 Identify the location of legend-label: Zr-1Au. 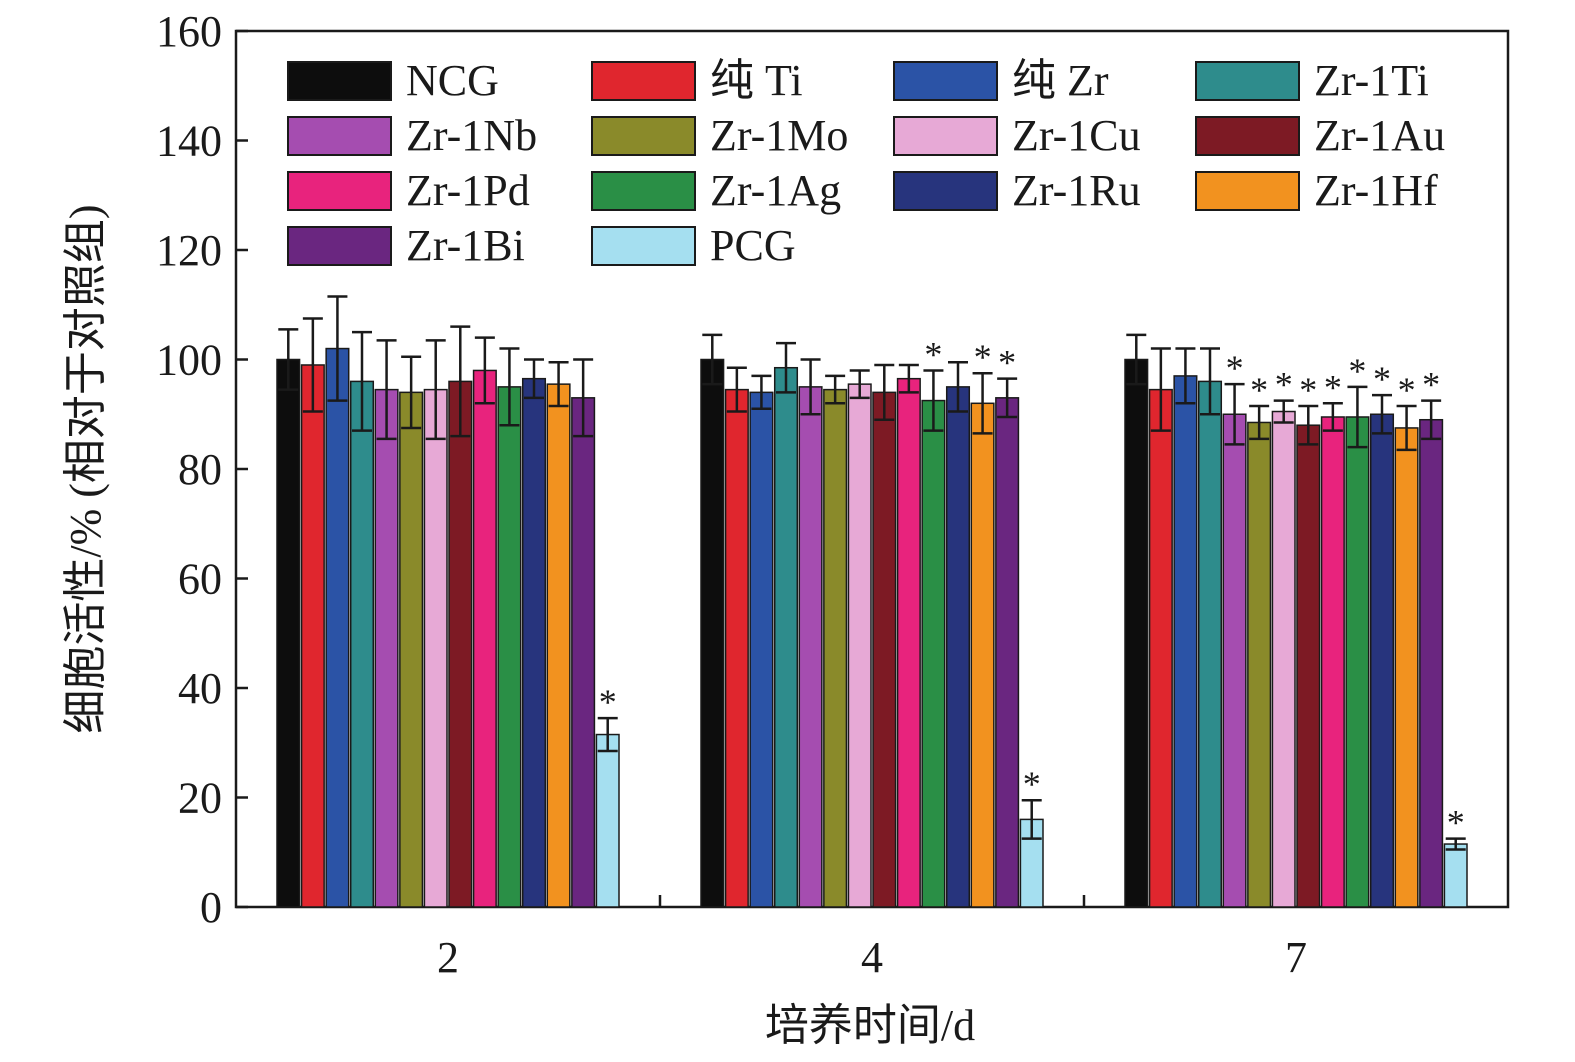
(1379, 135).